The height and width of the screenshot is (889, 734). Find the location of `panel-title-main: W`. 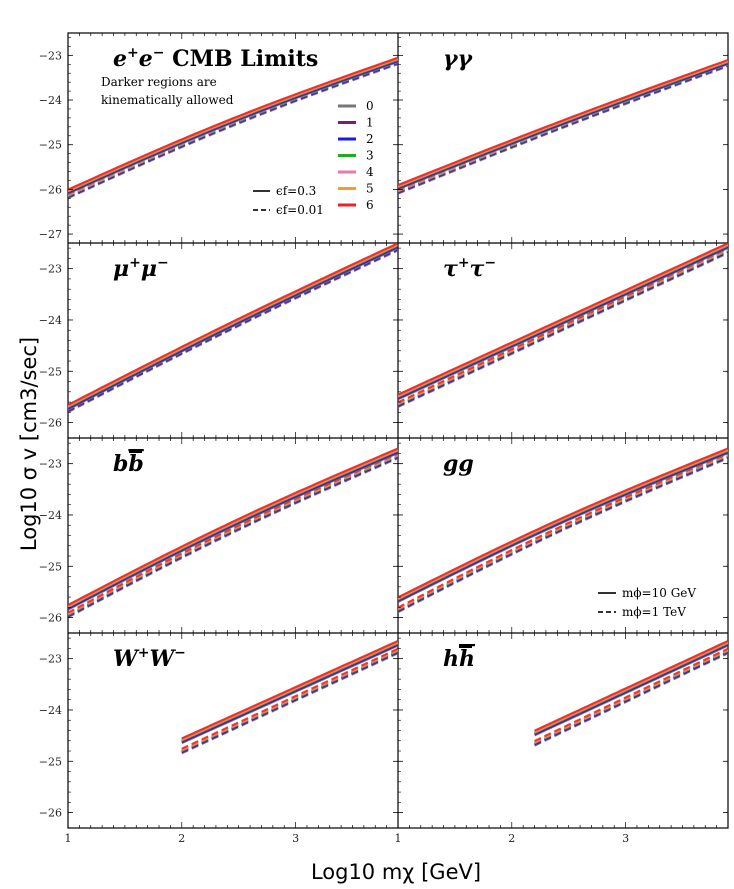

panel-title-main: W is located at coordinates (126, 659).